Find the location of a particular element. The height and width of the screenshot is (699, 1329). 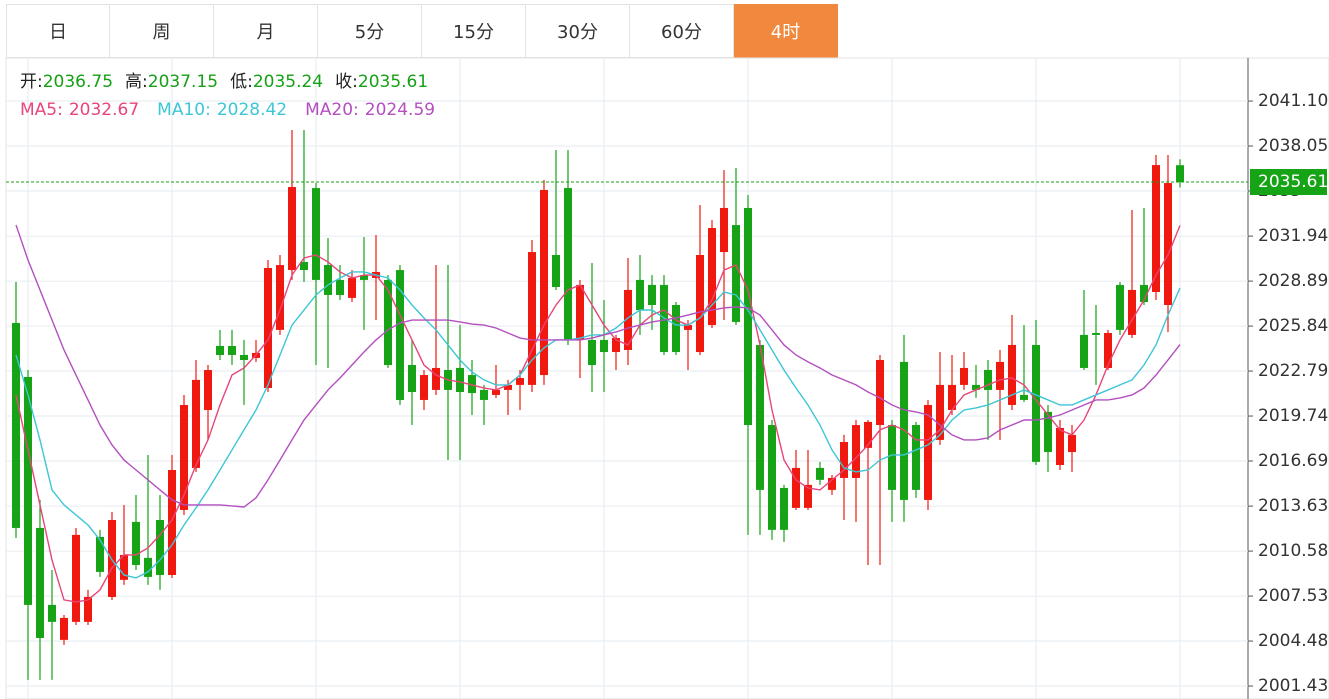

ohlc-label: 收: is located at coordinates (346, 82).